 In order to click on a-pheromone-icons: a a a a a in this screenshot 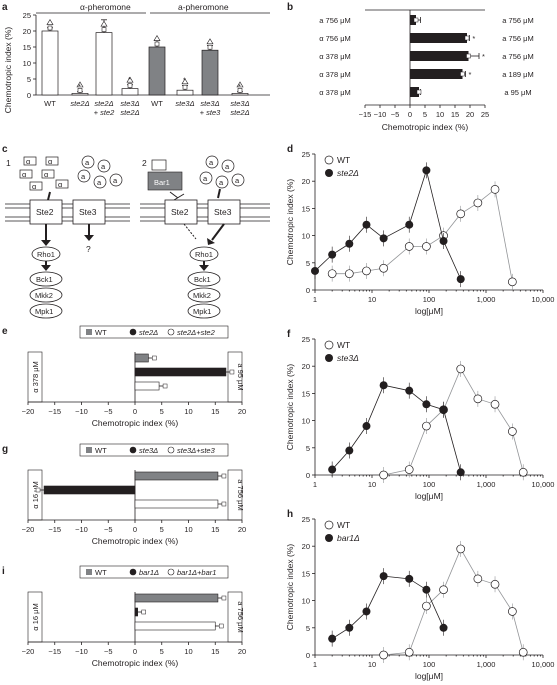, I will do `click(100, 172)`.